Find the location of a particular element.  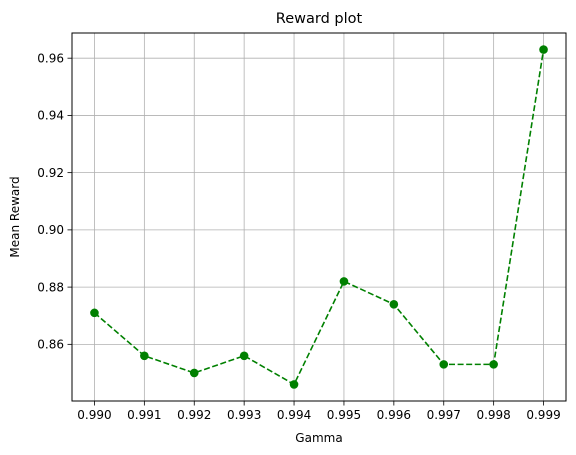

y-tick-label: 0.92 is located at coordinates (50, 173).